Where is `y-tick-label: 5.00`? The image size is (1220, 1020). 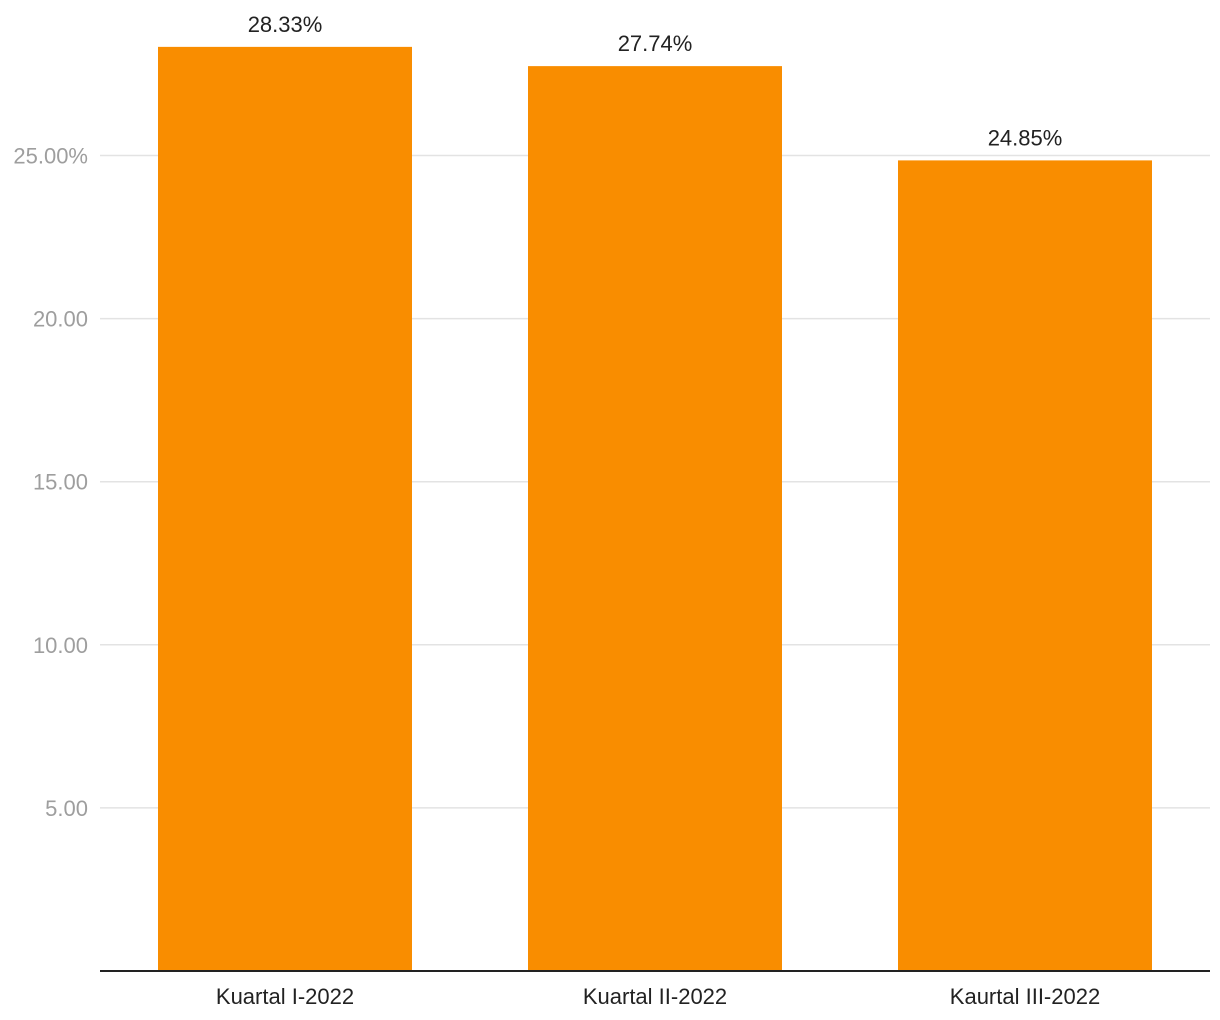
y-tick-label: 5.00 is located at coordinates (66, 808).